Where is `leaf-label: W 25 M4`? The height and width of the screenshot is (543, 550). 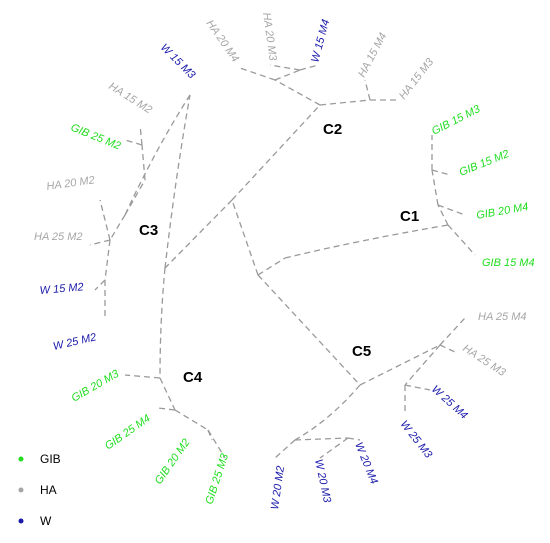
leaf-label: W 25 M4 is located at coordinates (449, 402).